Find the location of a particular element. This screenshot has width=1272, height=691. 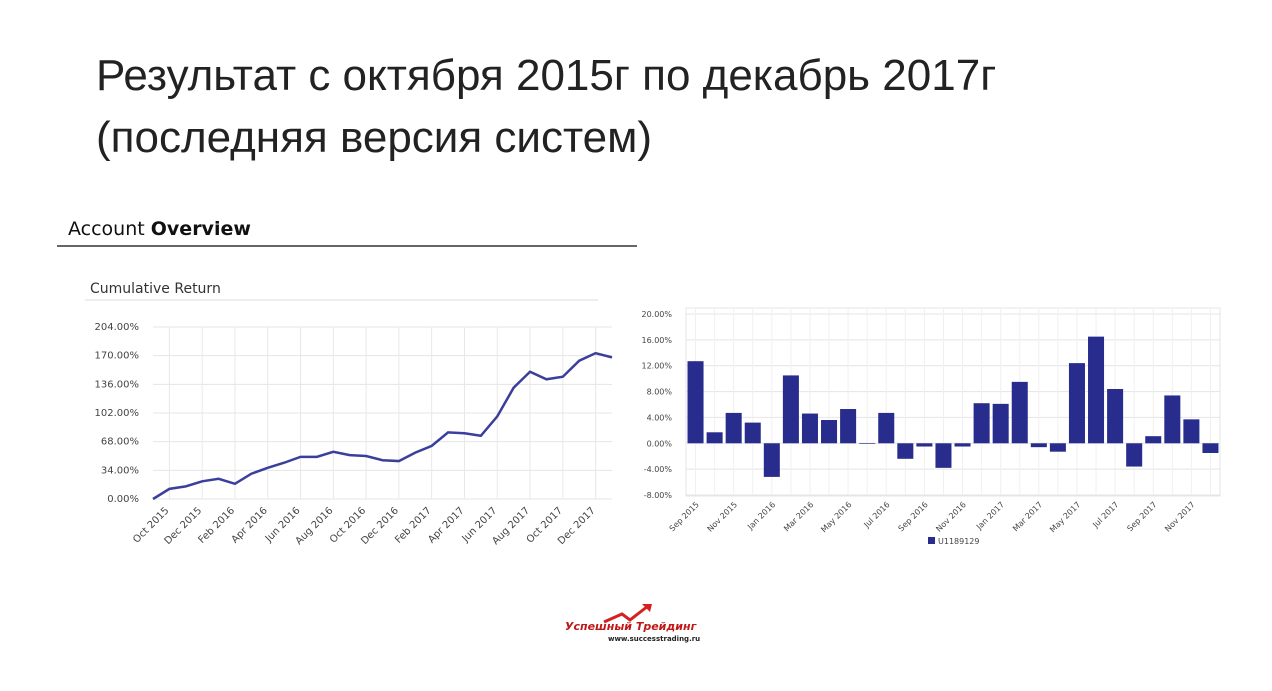

x-tick-label: Nov 2016 is located at coordinates (951, 517).